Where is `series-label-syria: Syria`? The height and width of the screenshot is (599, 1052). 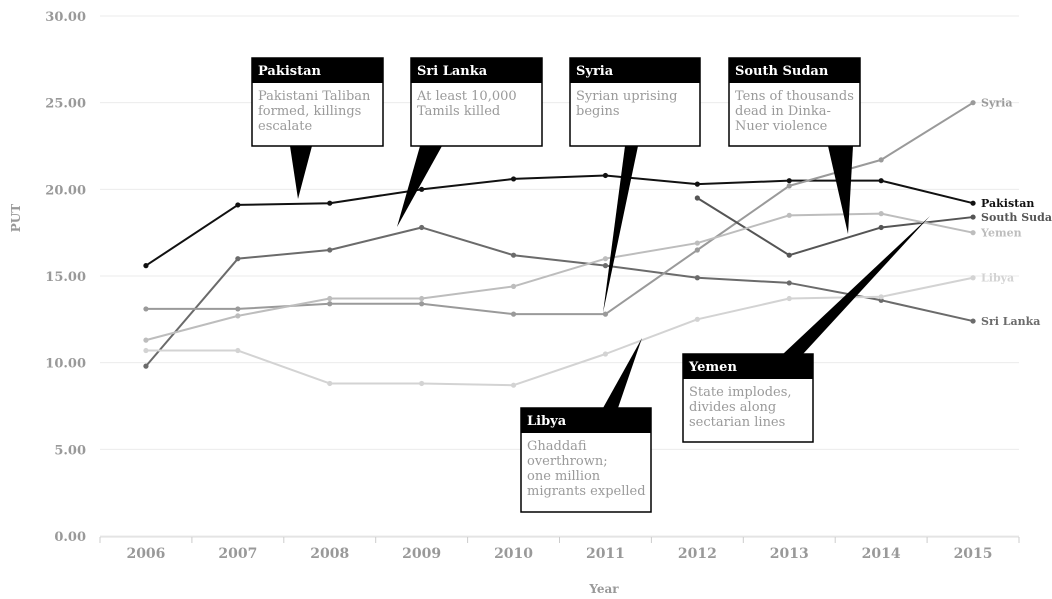 series-label-syria: Syria is located at coordinates (996, 103).